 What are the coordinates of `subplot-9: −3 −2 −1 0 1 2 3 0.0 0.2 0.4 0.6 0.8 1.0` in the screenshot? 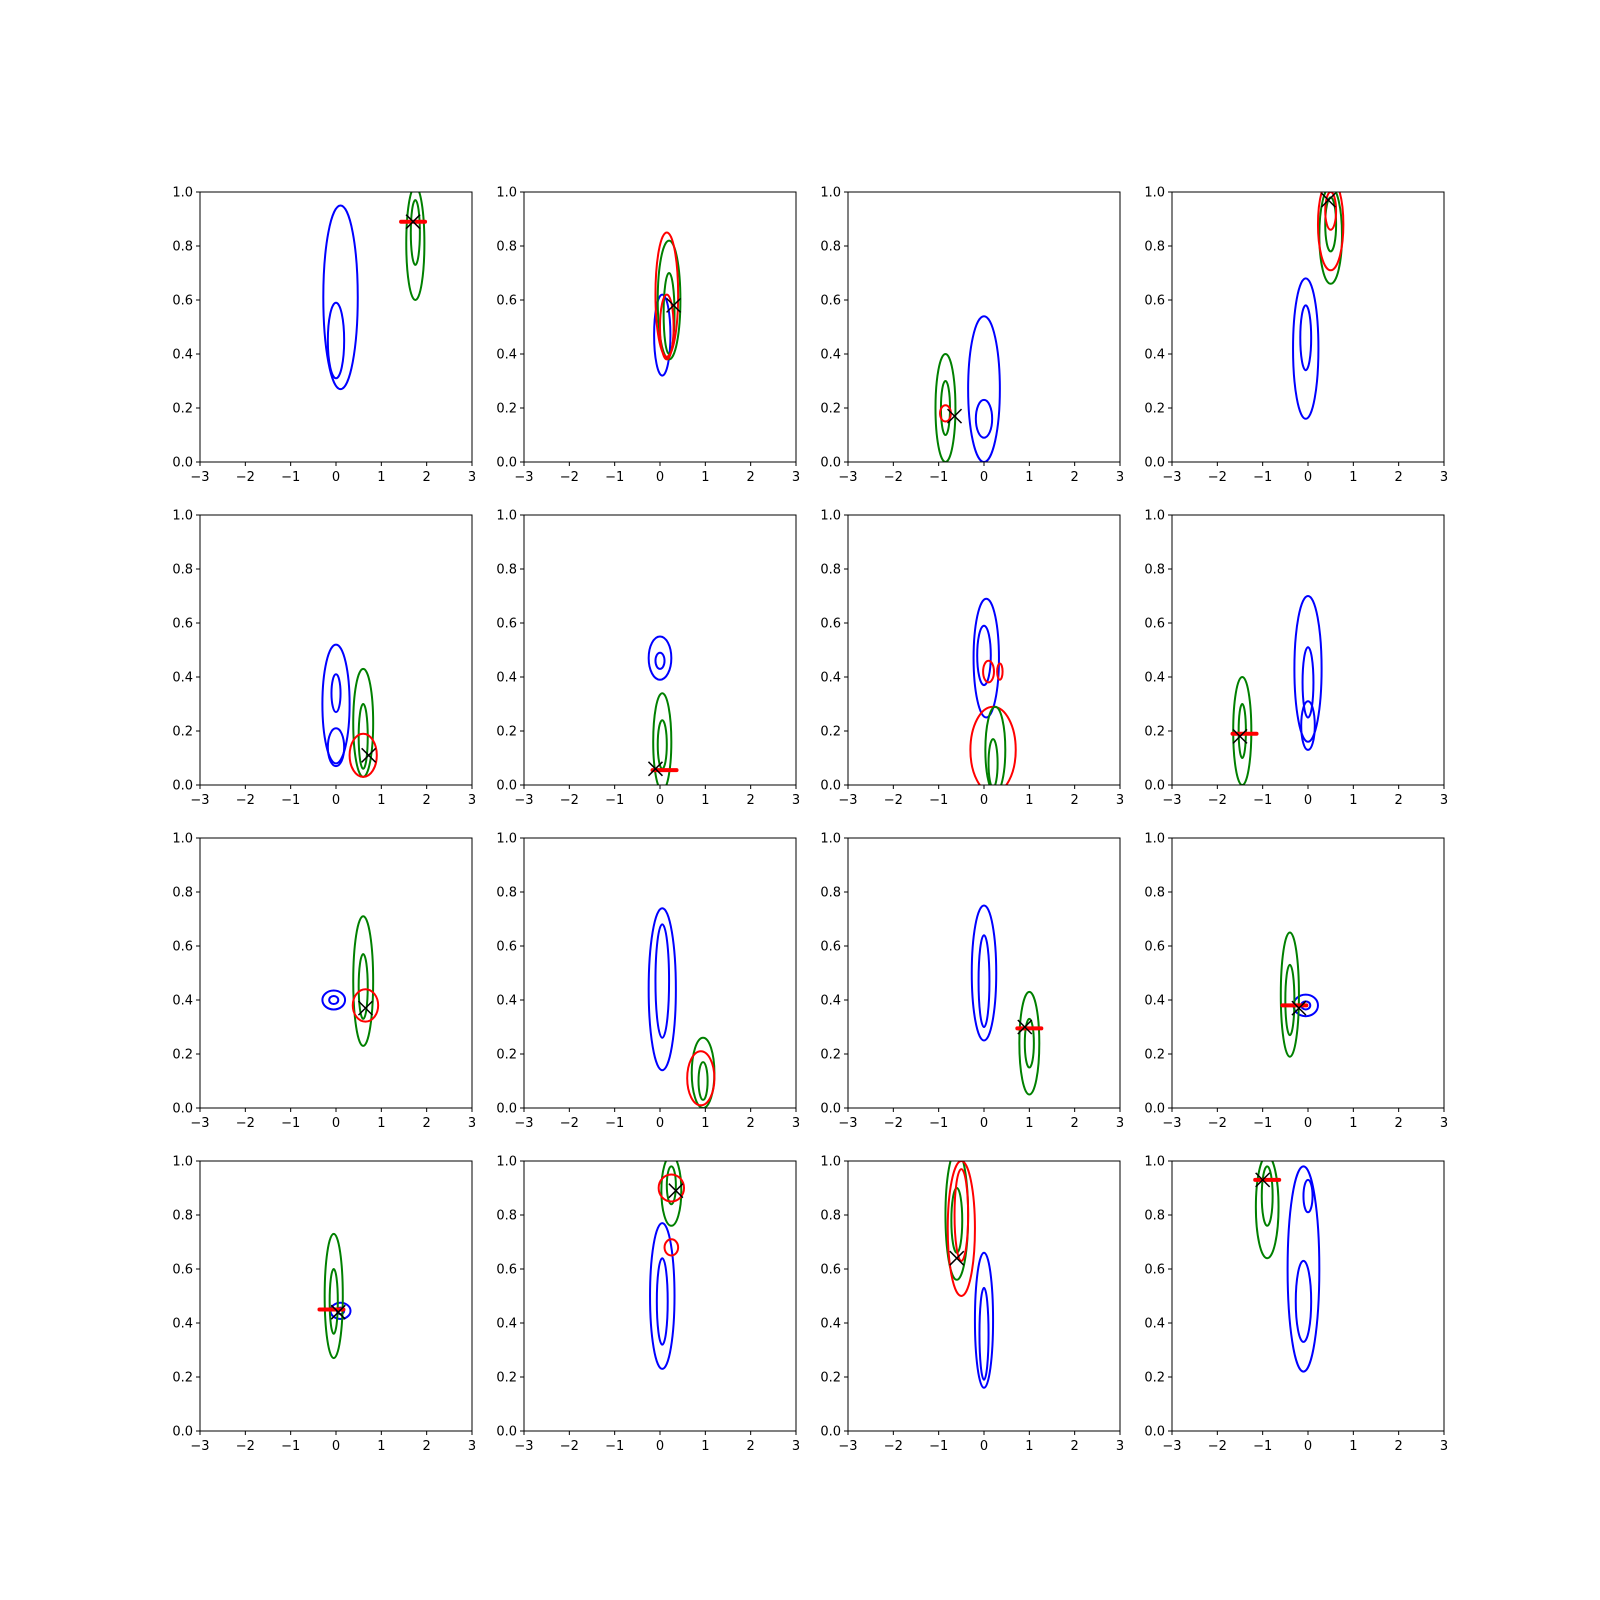 It's located at (324, 982).